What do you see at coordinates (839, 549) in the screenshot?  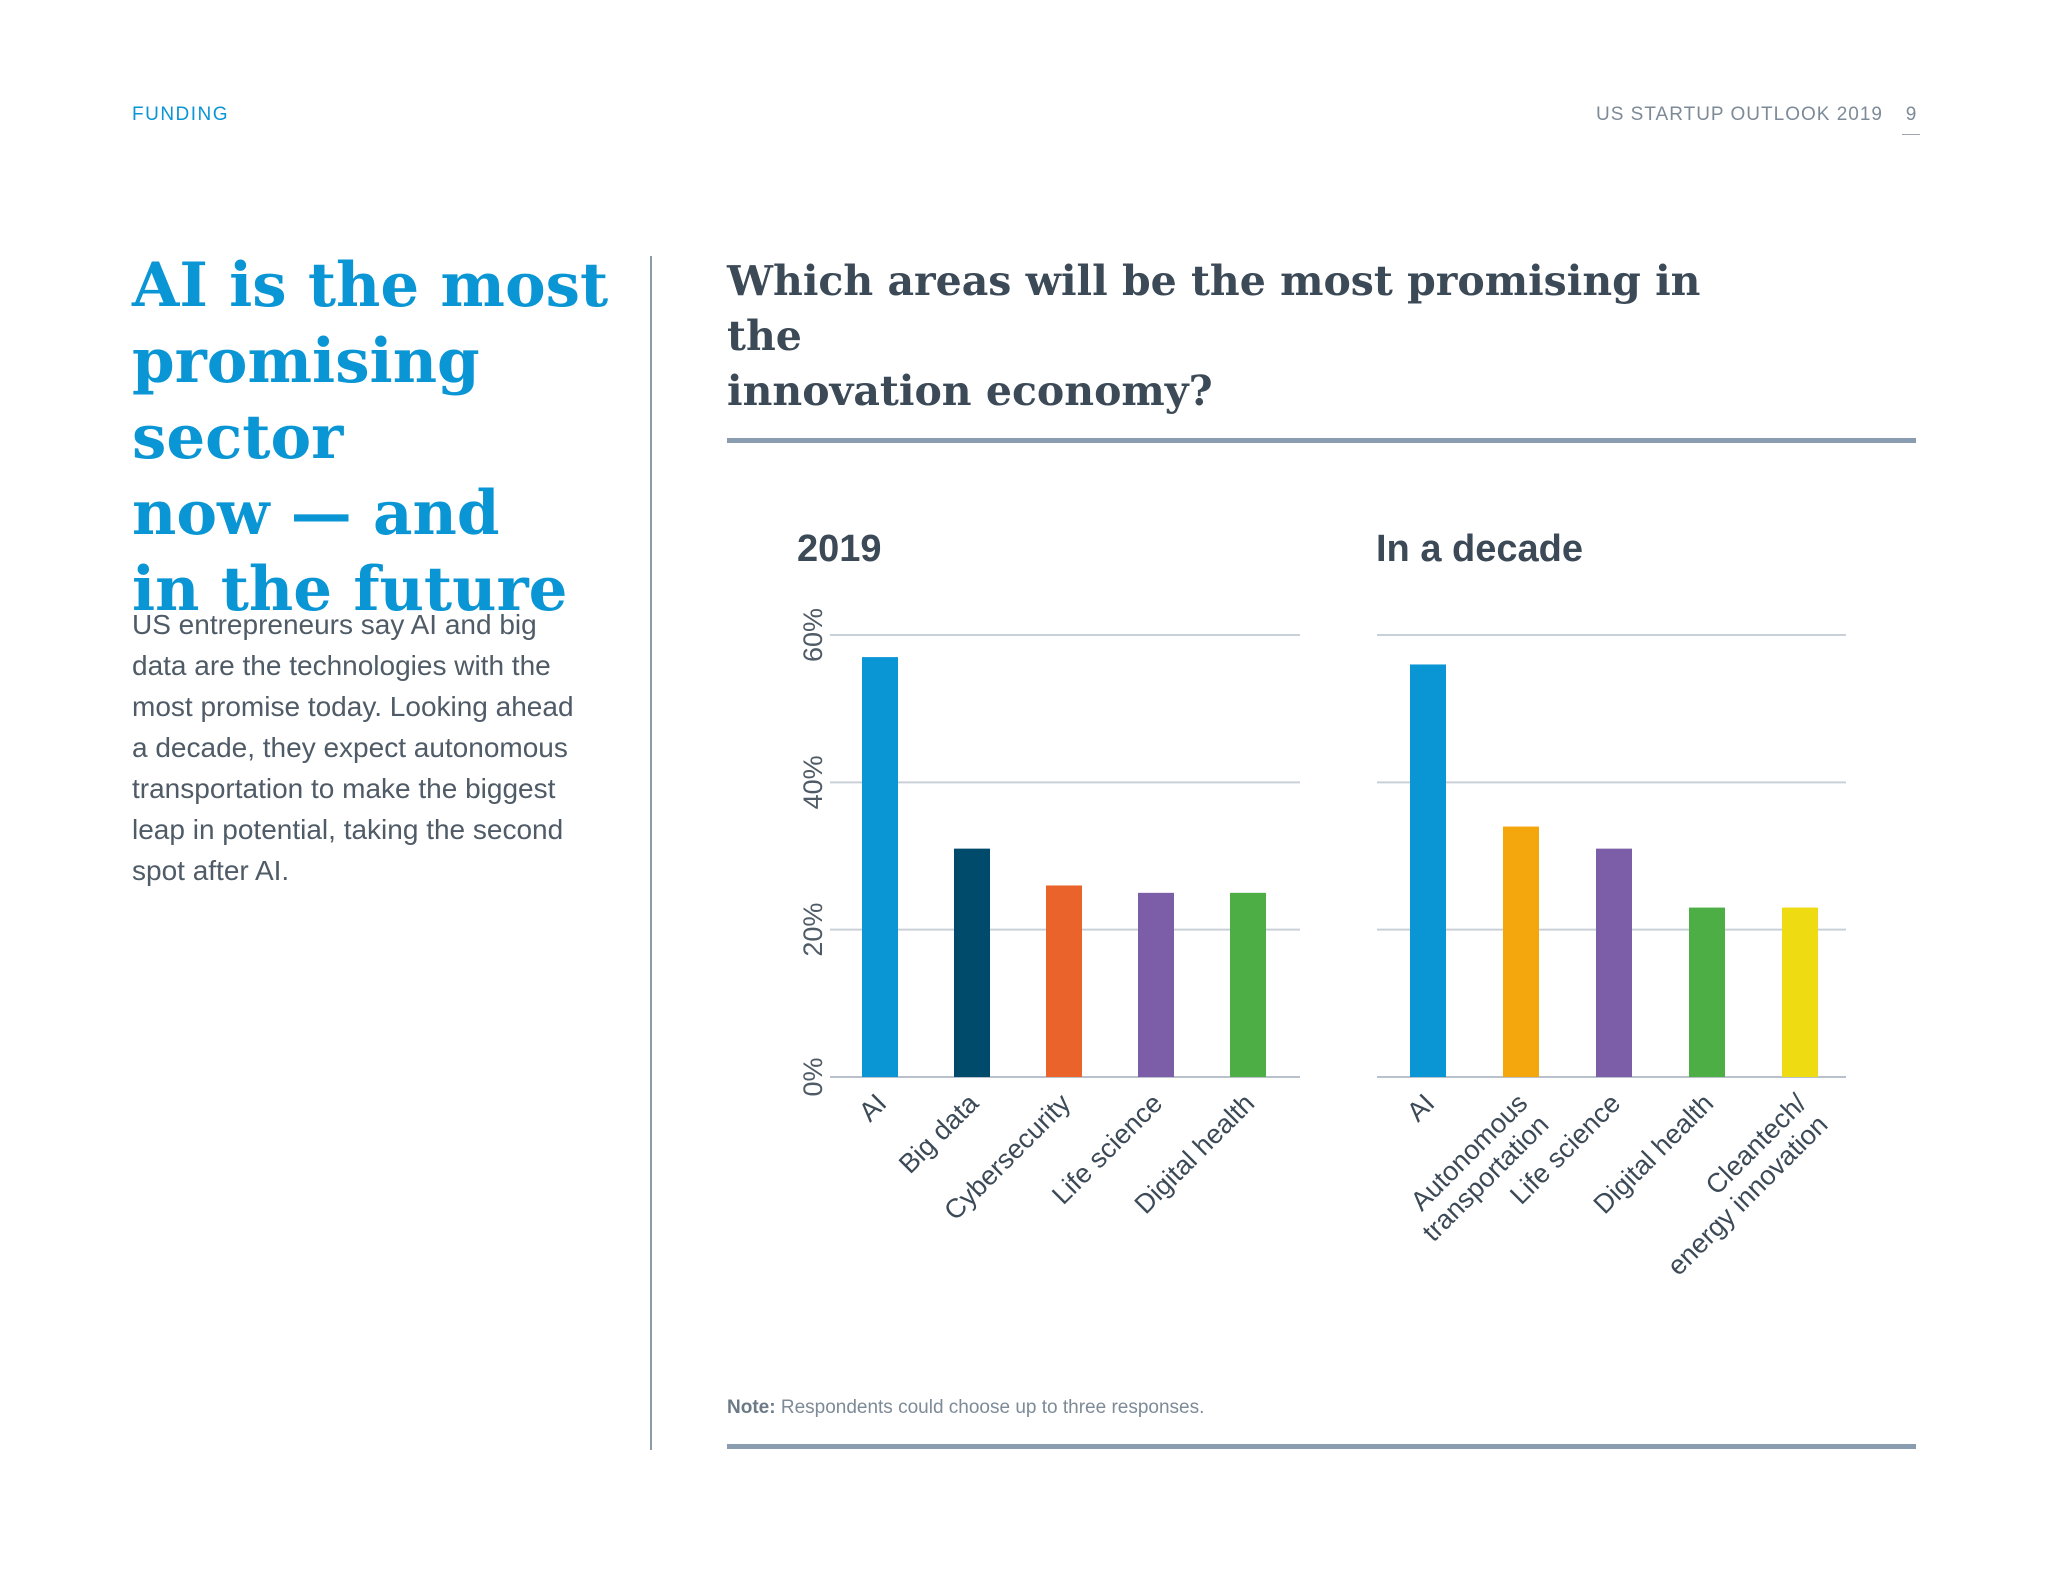 I see `chart-2019-title: 2019` at bounding box center [839, 549].